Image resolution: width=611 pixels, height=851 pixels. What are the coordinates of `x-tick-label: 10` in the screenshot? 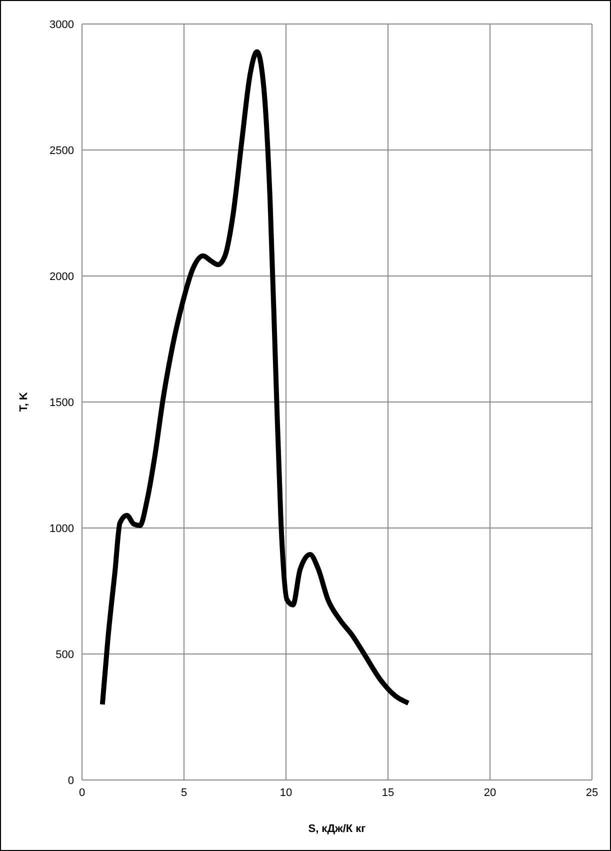 It's located at (286, 792).